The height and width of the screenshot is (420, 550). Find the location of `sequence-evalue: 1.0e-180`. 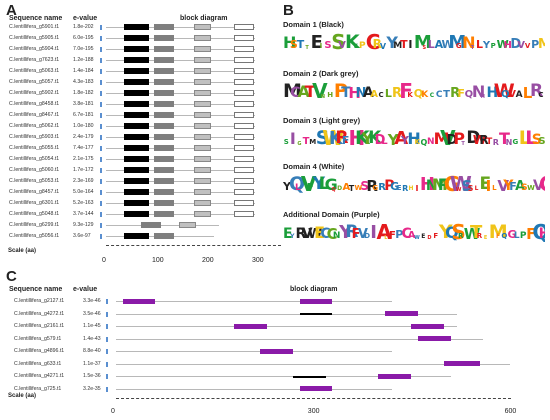

sequence-evalue: 1.0e-180 is located at coordinates (83, 126).